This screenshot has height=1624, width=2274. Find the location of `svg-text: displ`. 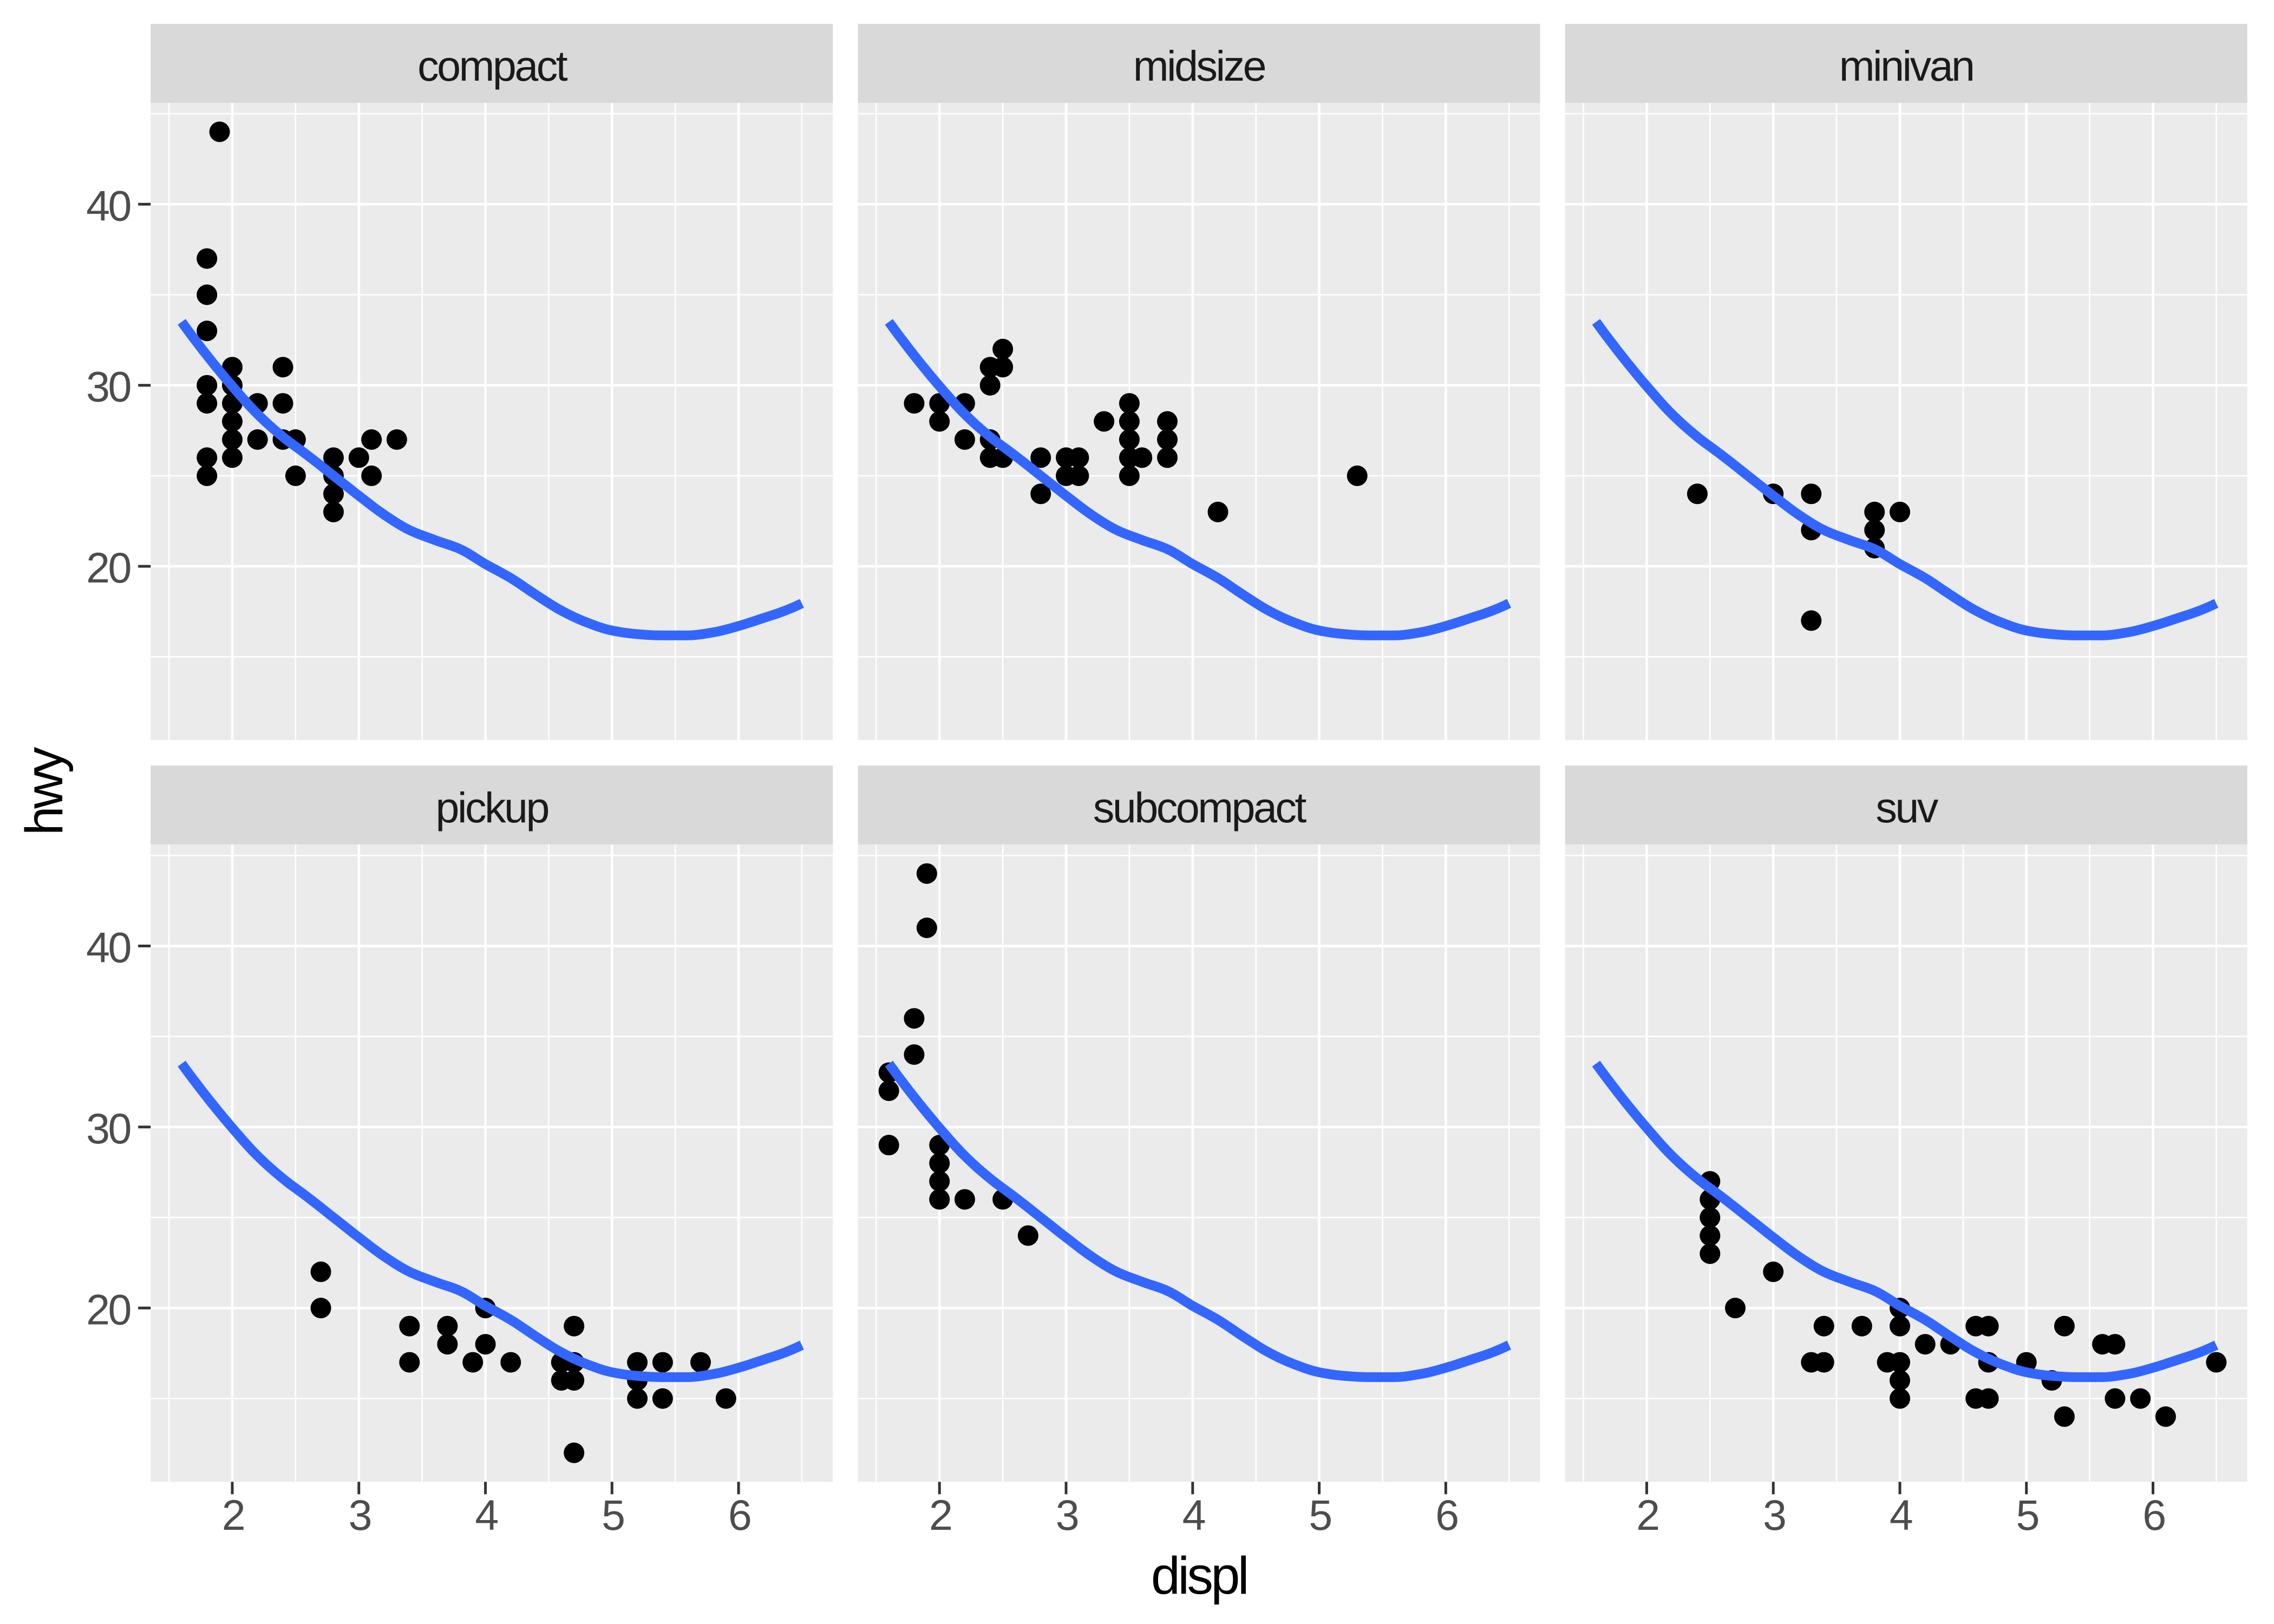

svg-text: displ is located at coordinates (1199, 1575).